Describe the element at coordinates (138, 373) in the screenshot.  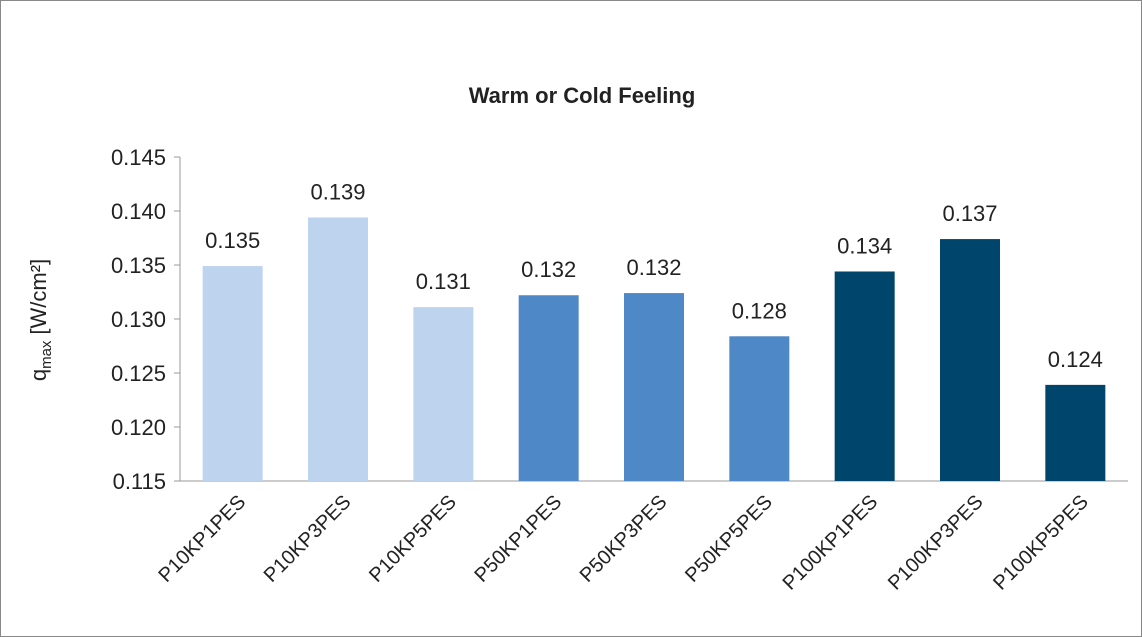
I see `y-tick-label: 0.125` at that location.